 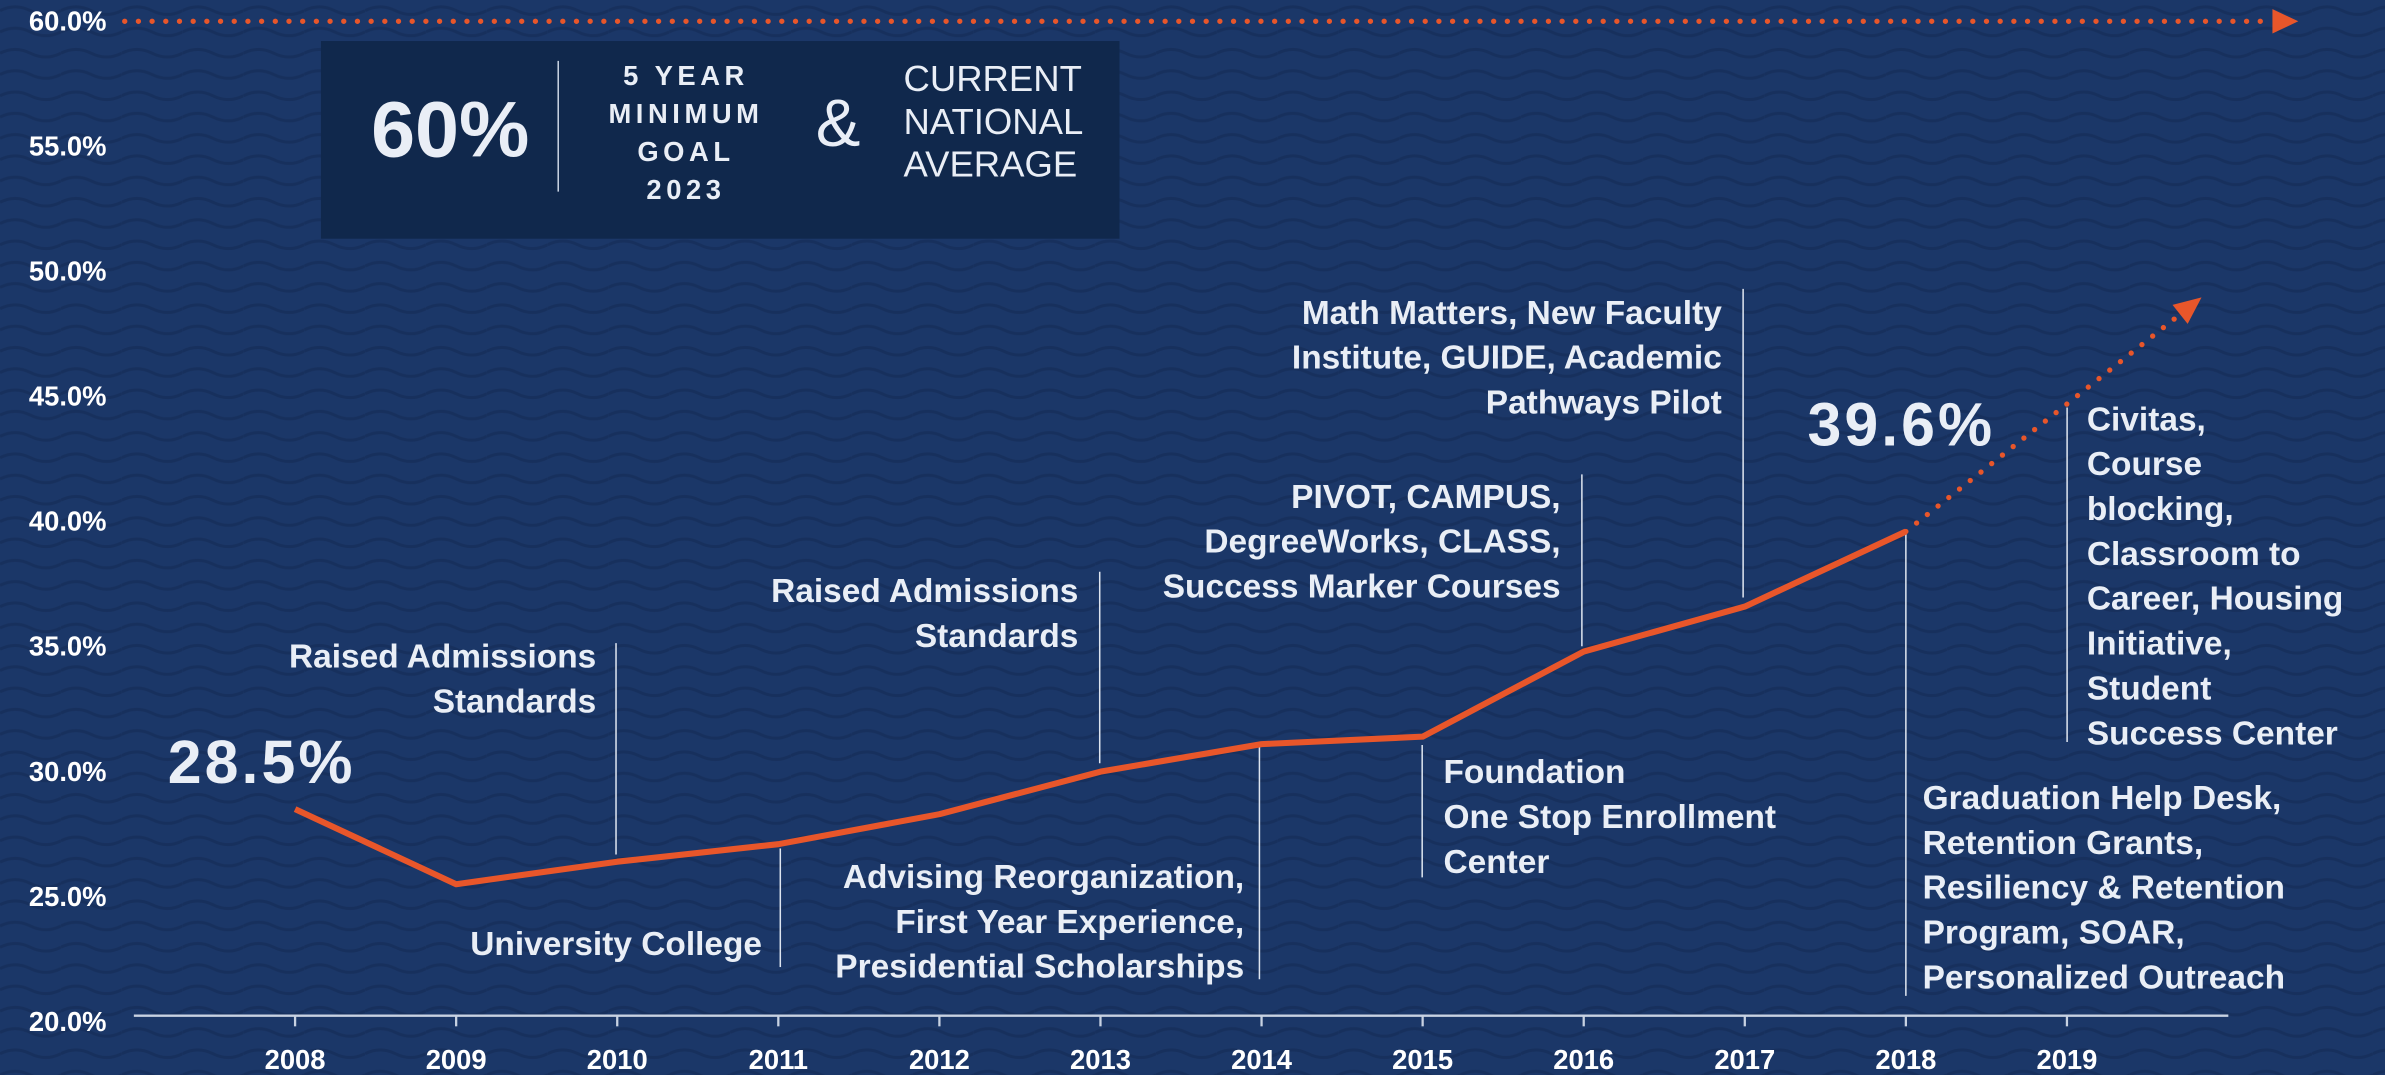 What do you see at coordinates (1382, 542) in the screenshot?
I see `annotation-text: DegreeWorks, CLASS,` at bounding box center [1382, 542].